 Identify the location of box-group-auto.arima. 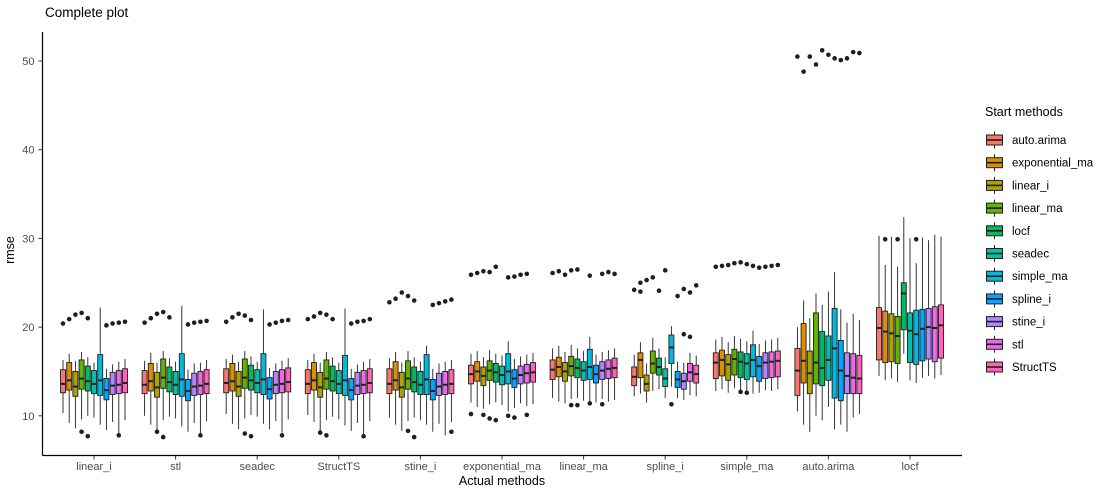
(828, 240).